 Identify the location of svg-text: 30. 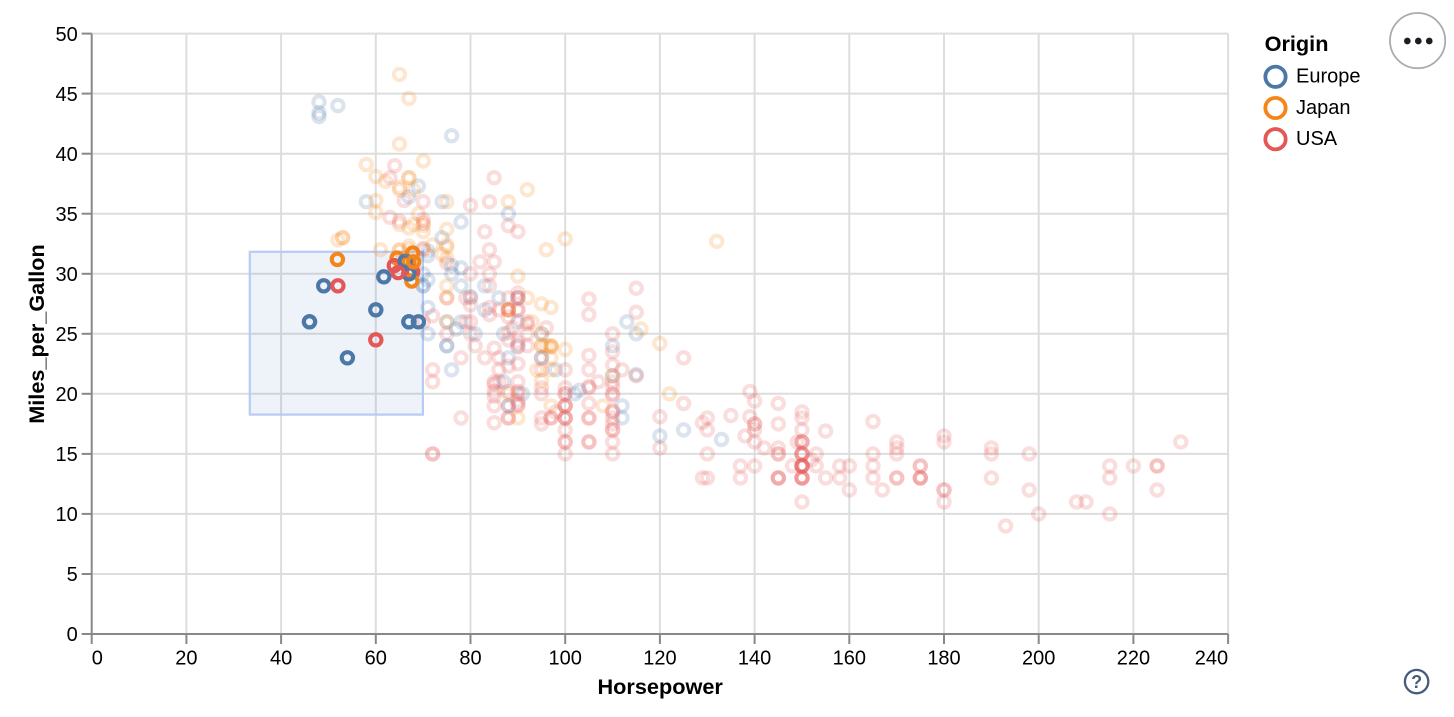
(67, 275).